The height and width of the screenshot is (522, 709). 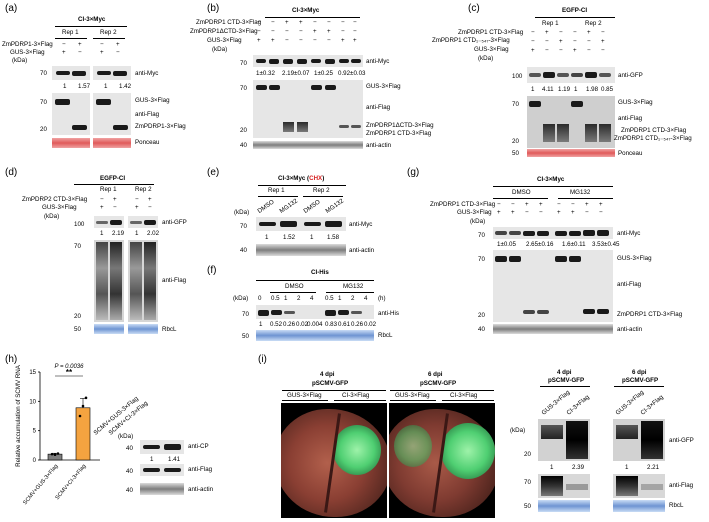 What do you see at coordinates (32, 402) in the screenshot?
I see `y-tick-label: 10` at bounding box center [32, 402].